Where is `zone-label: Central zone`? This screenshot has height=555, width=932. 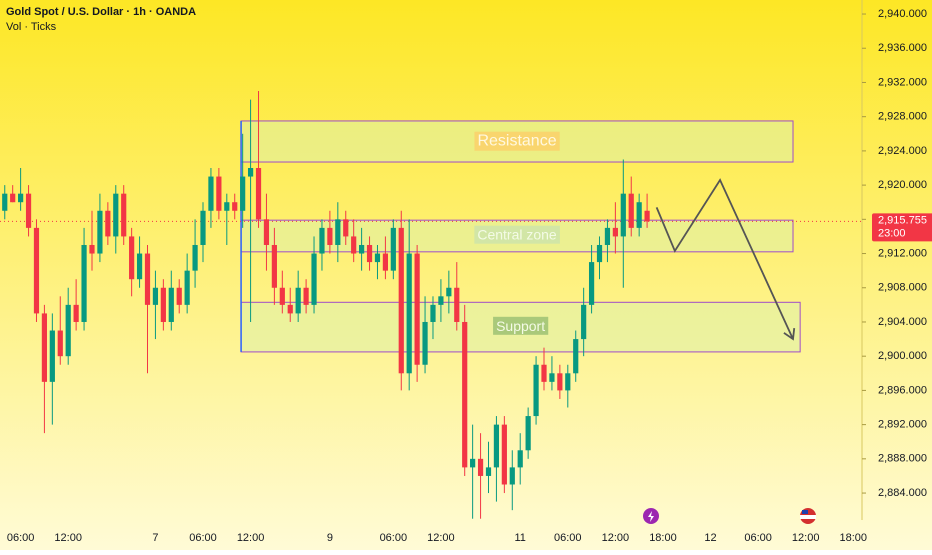
zone-label: Central zone is located at coordinates (517, 235).